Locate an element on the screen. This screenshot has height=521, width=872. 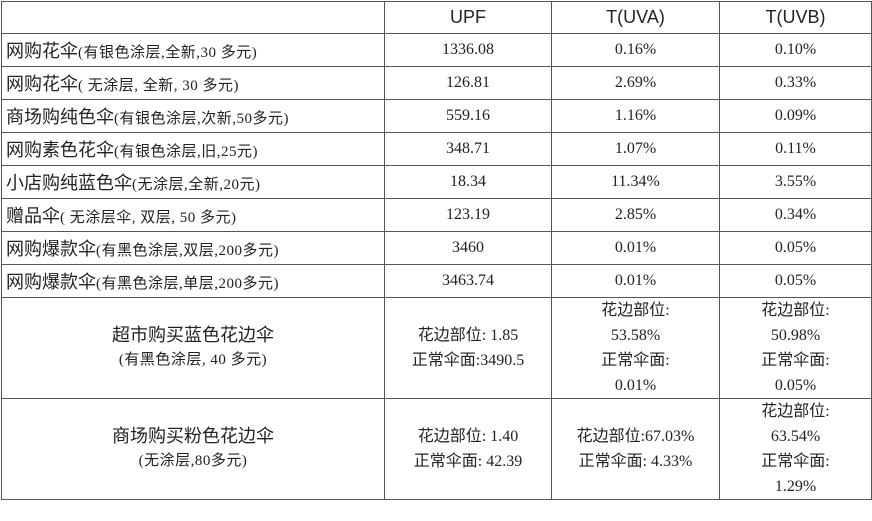
upf-cell: 花边部位: 1.40 正常伞面: 42.39 is located at coordinates (468, 449).